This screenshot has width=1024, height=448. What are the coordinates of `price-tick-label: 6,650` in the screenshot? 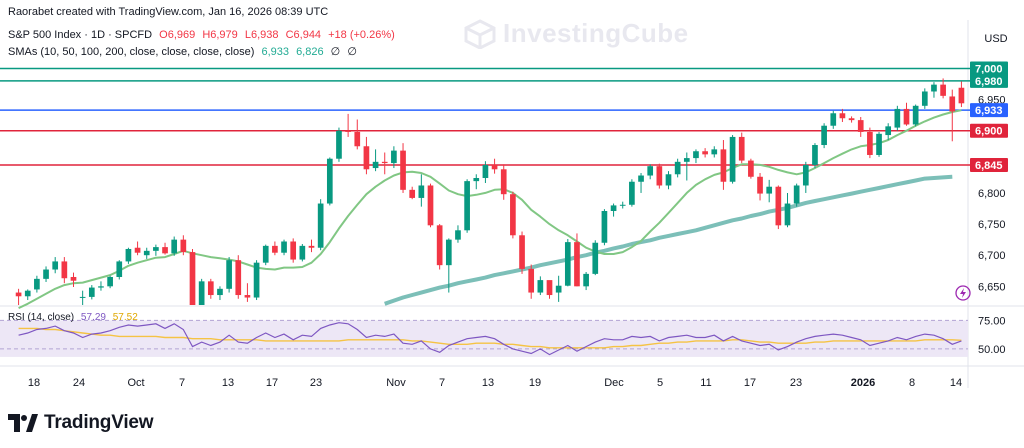 It's located at (992, 287).